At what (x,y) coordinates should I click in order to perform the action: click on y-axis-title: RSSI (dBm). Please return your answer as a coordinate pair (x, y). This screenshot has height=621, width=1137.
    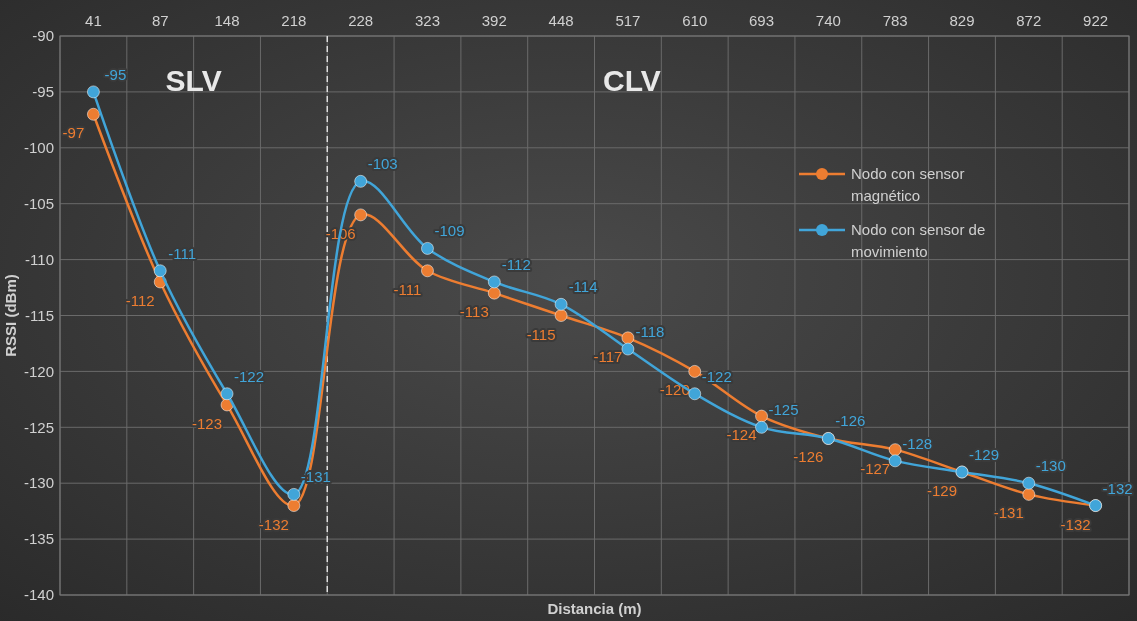
    Looking at the image, I should click on (10, 315).